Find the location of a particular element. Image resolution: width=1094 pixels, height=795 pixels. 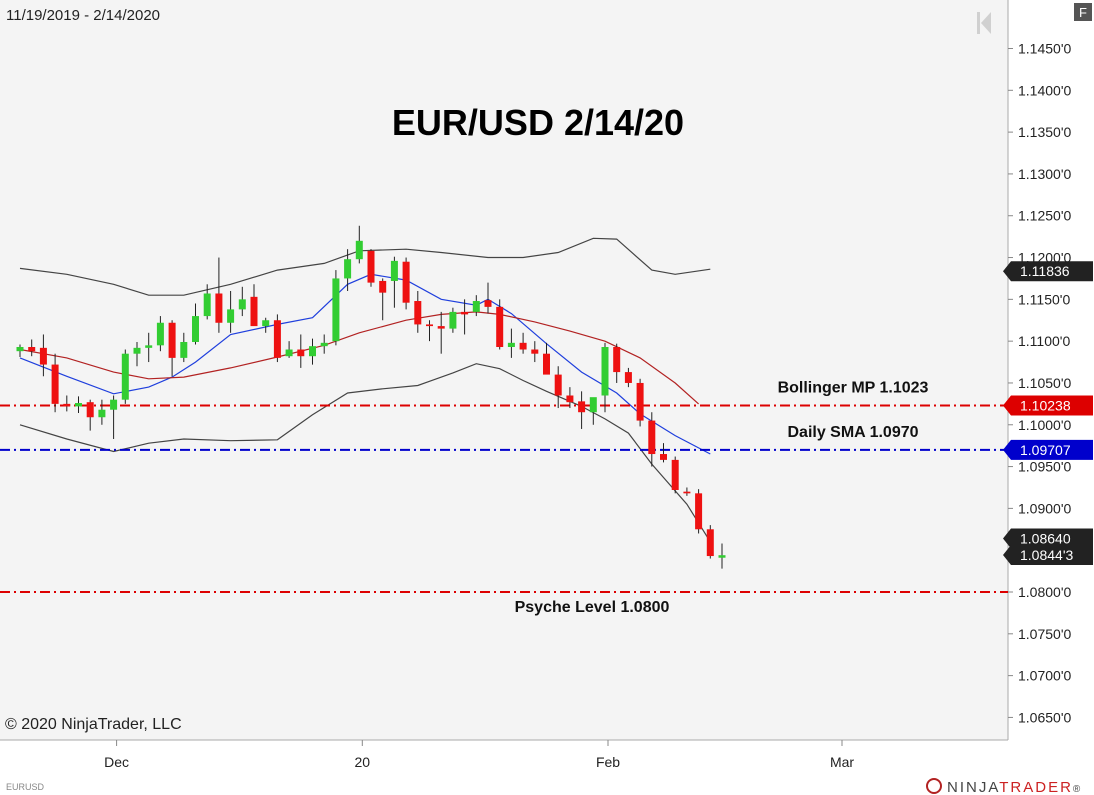

y-tick-label: 1.0700'0 is located at coordinates (1044, 676).